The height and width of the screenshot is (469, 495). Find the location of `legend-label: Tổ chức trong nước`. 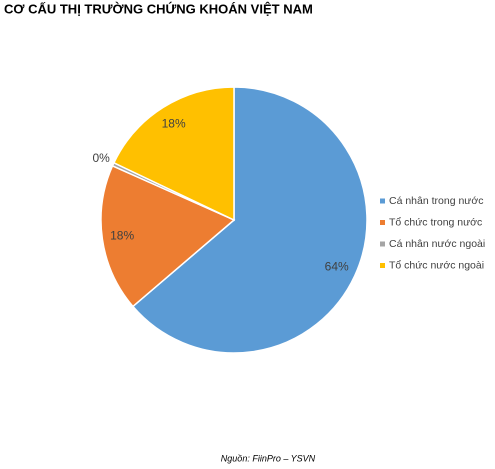

legend-label: Tổ chức trong nước is located at coordinates (435, 222).